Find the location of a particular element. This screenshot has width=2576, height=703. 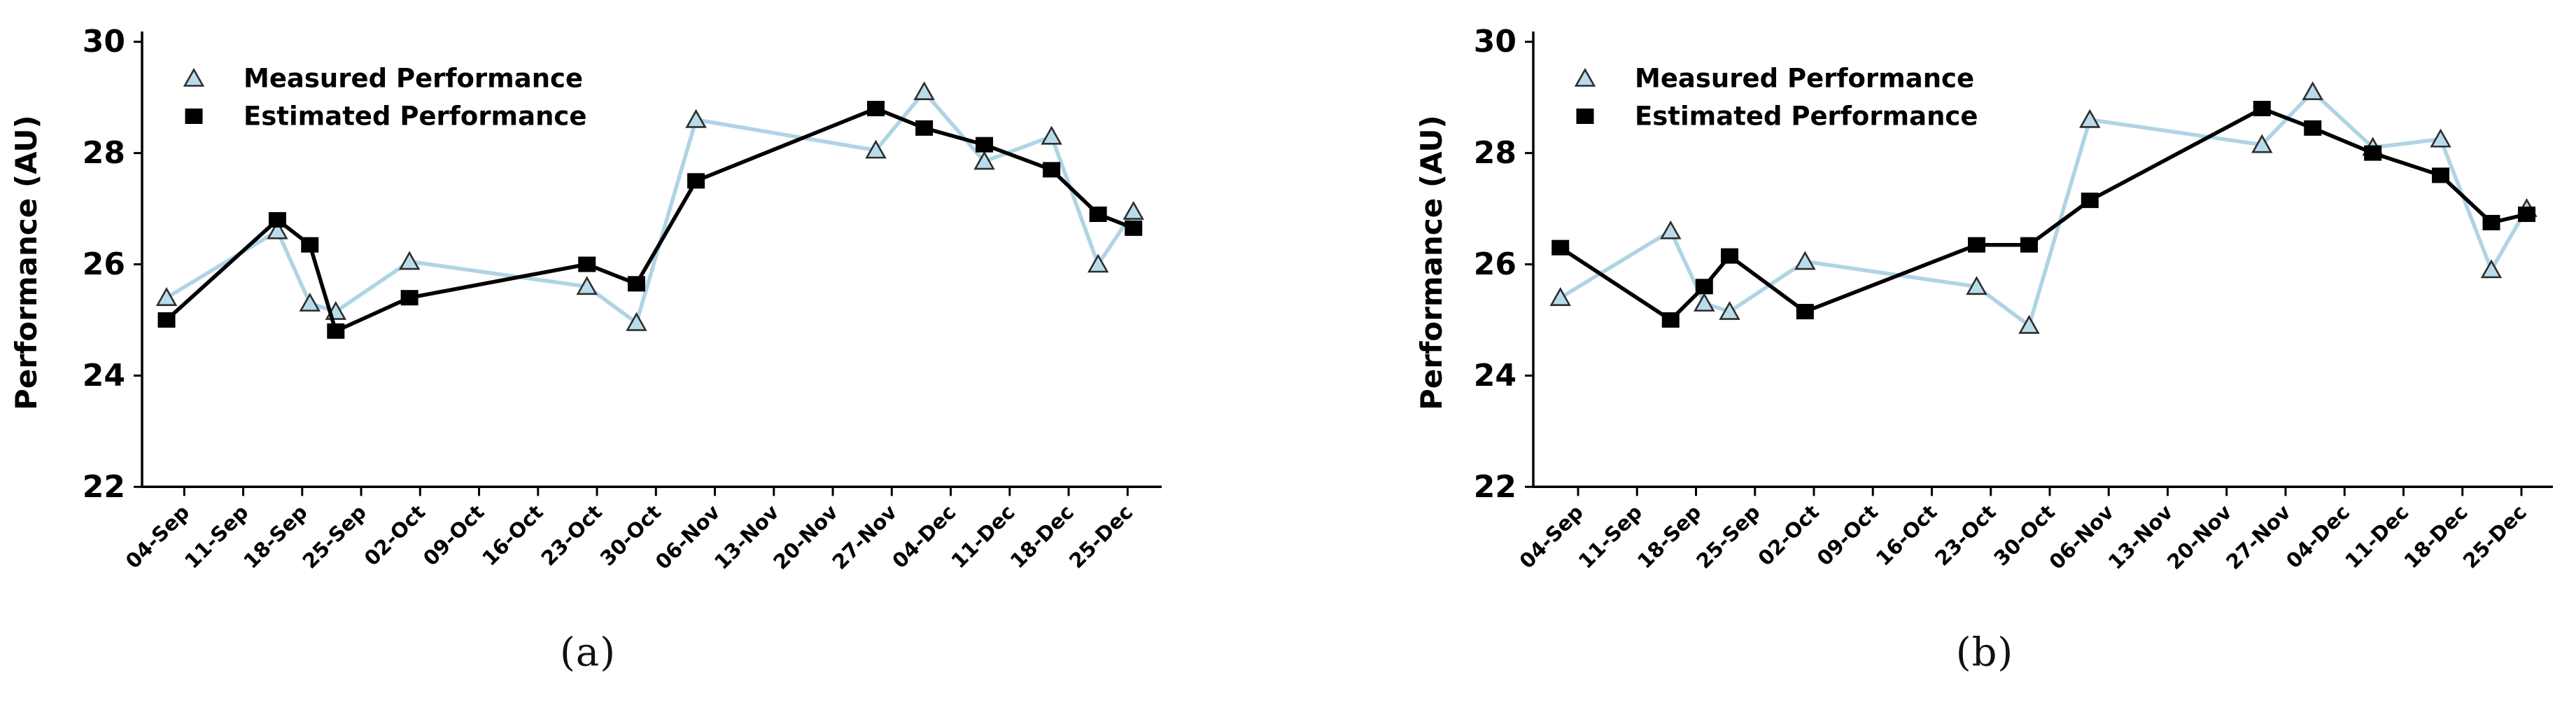

x-tick-label: 04-Dec is located at coordinates (2317, 536).